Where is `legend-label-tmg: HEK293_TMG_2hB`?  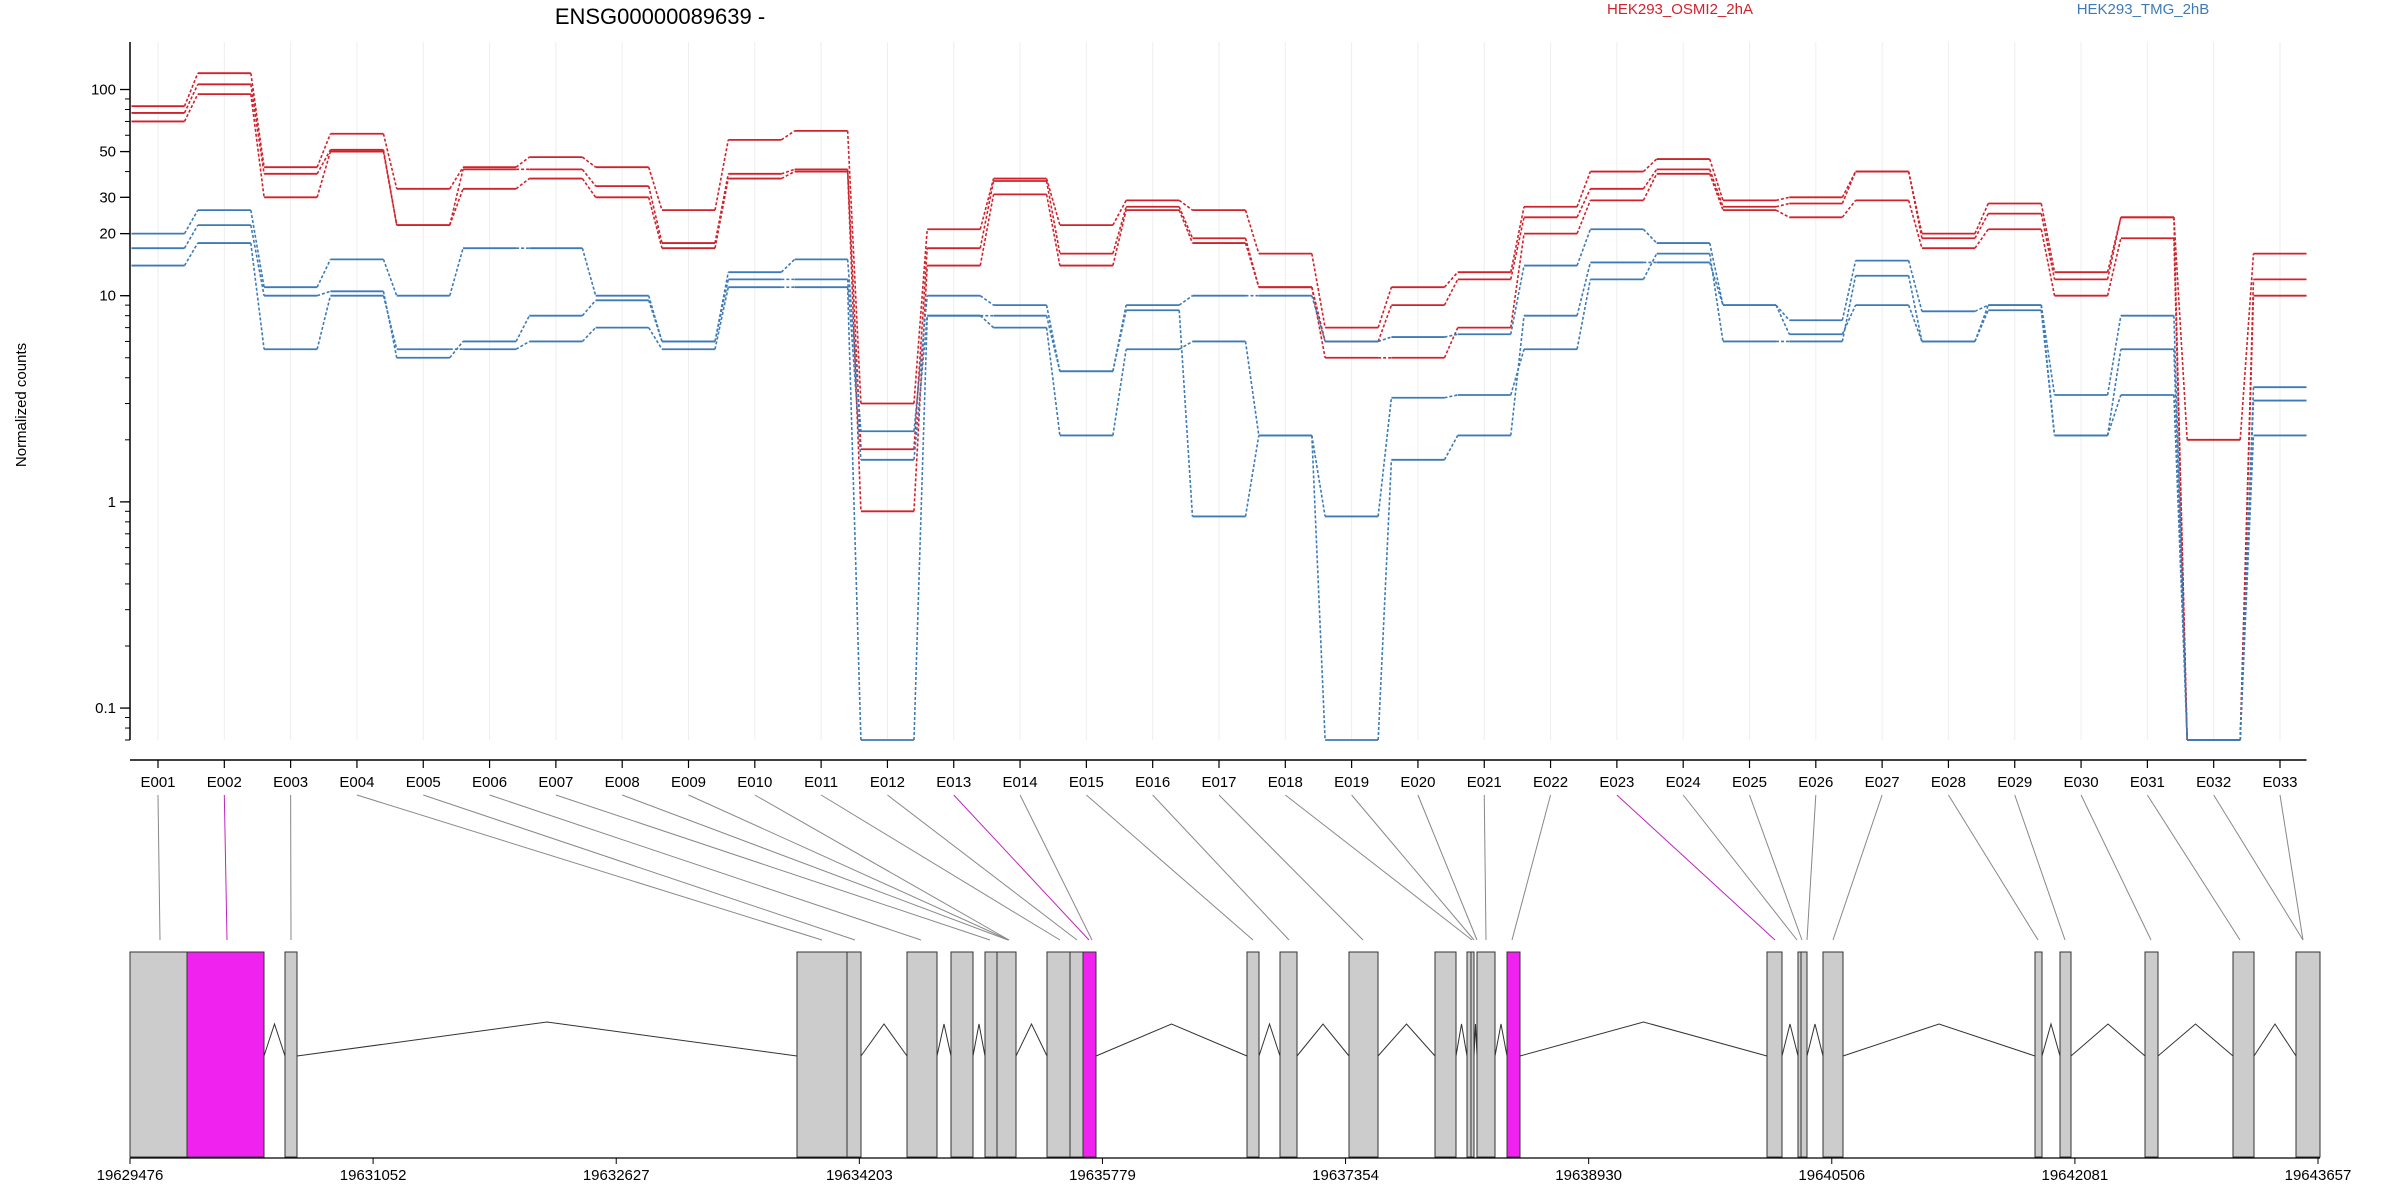
legend-label-tmg: HEK293_TMG_2hB is located at coordinates (2143, 9).